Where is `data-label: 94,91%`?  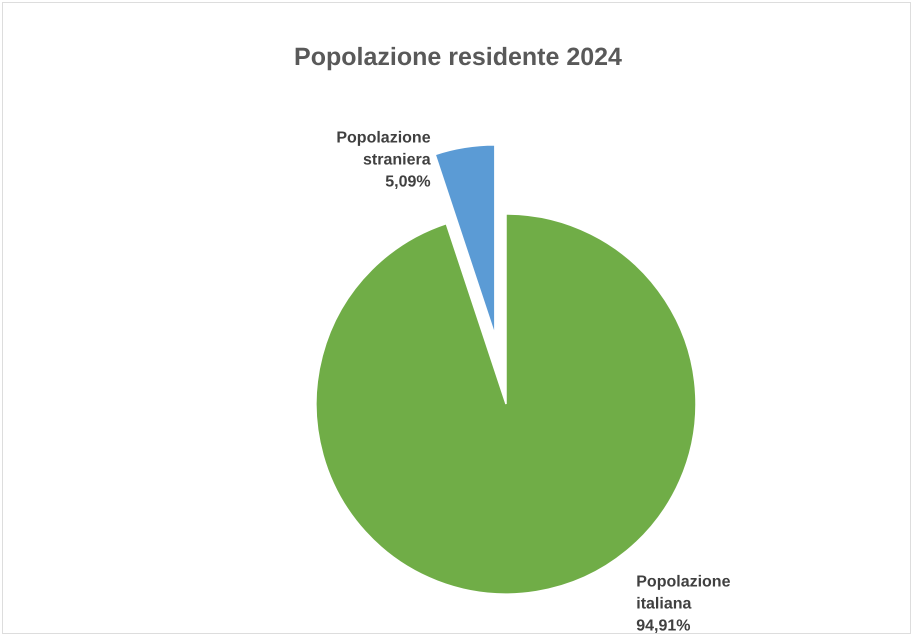 data-label: 94,91% is located at coordinates (663, 626).